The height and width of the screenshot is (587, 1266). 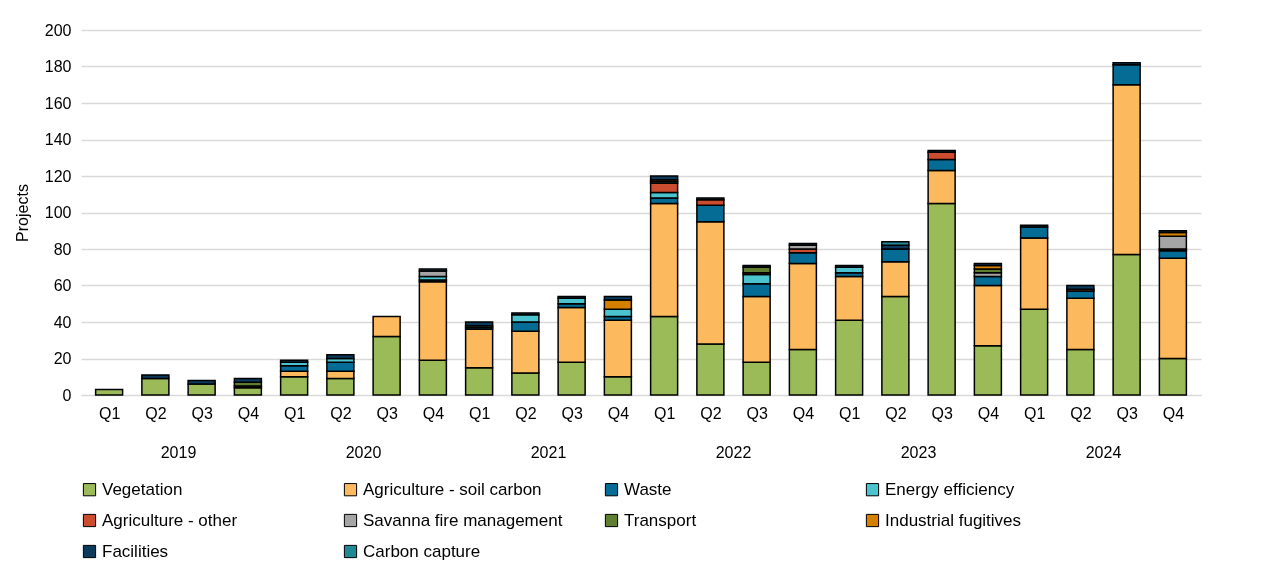 I want to click on legend-label: Industrial fugitives, so click(x=953, y=520).